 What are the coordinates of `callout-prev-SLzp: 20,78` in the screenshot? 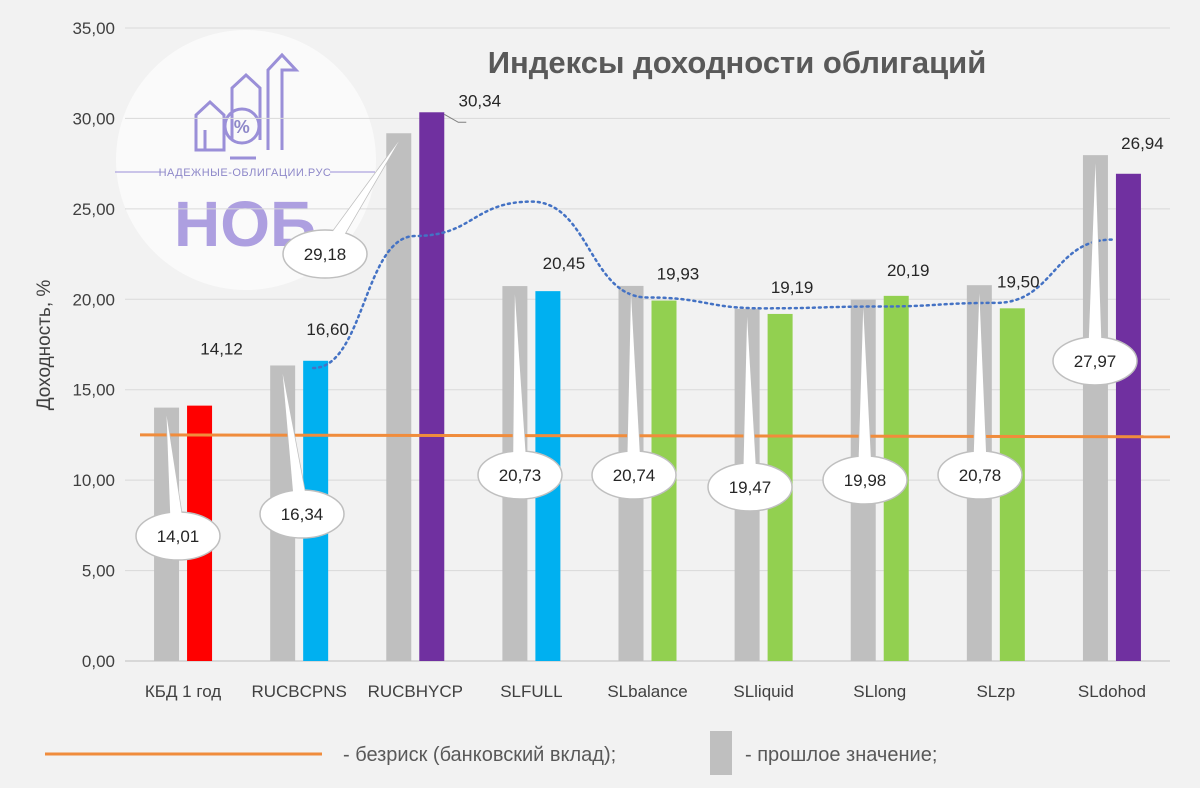 It's located at (980, 396).